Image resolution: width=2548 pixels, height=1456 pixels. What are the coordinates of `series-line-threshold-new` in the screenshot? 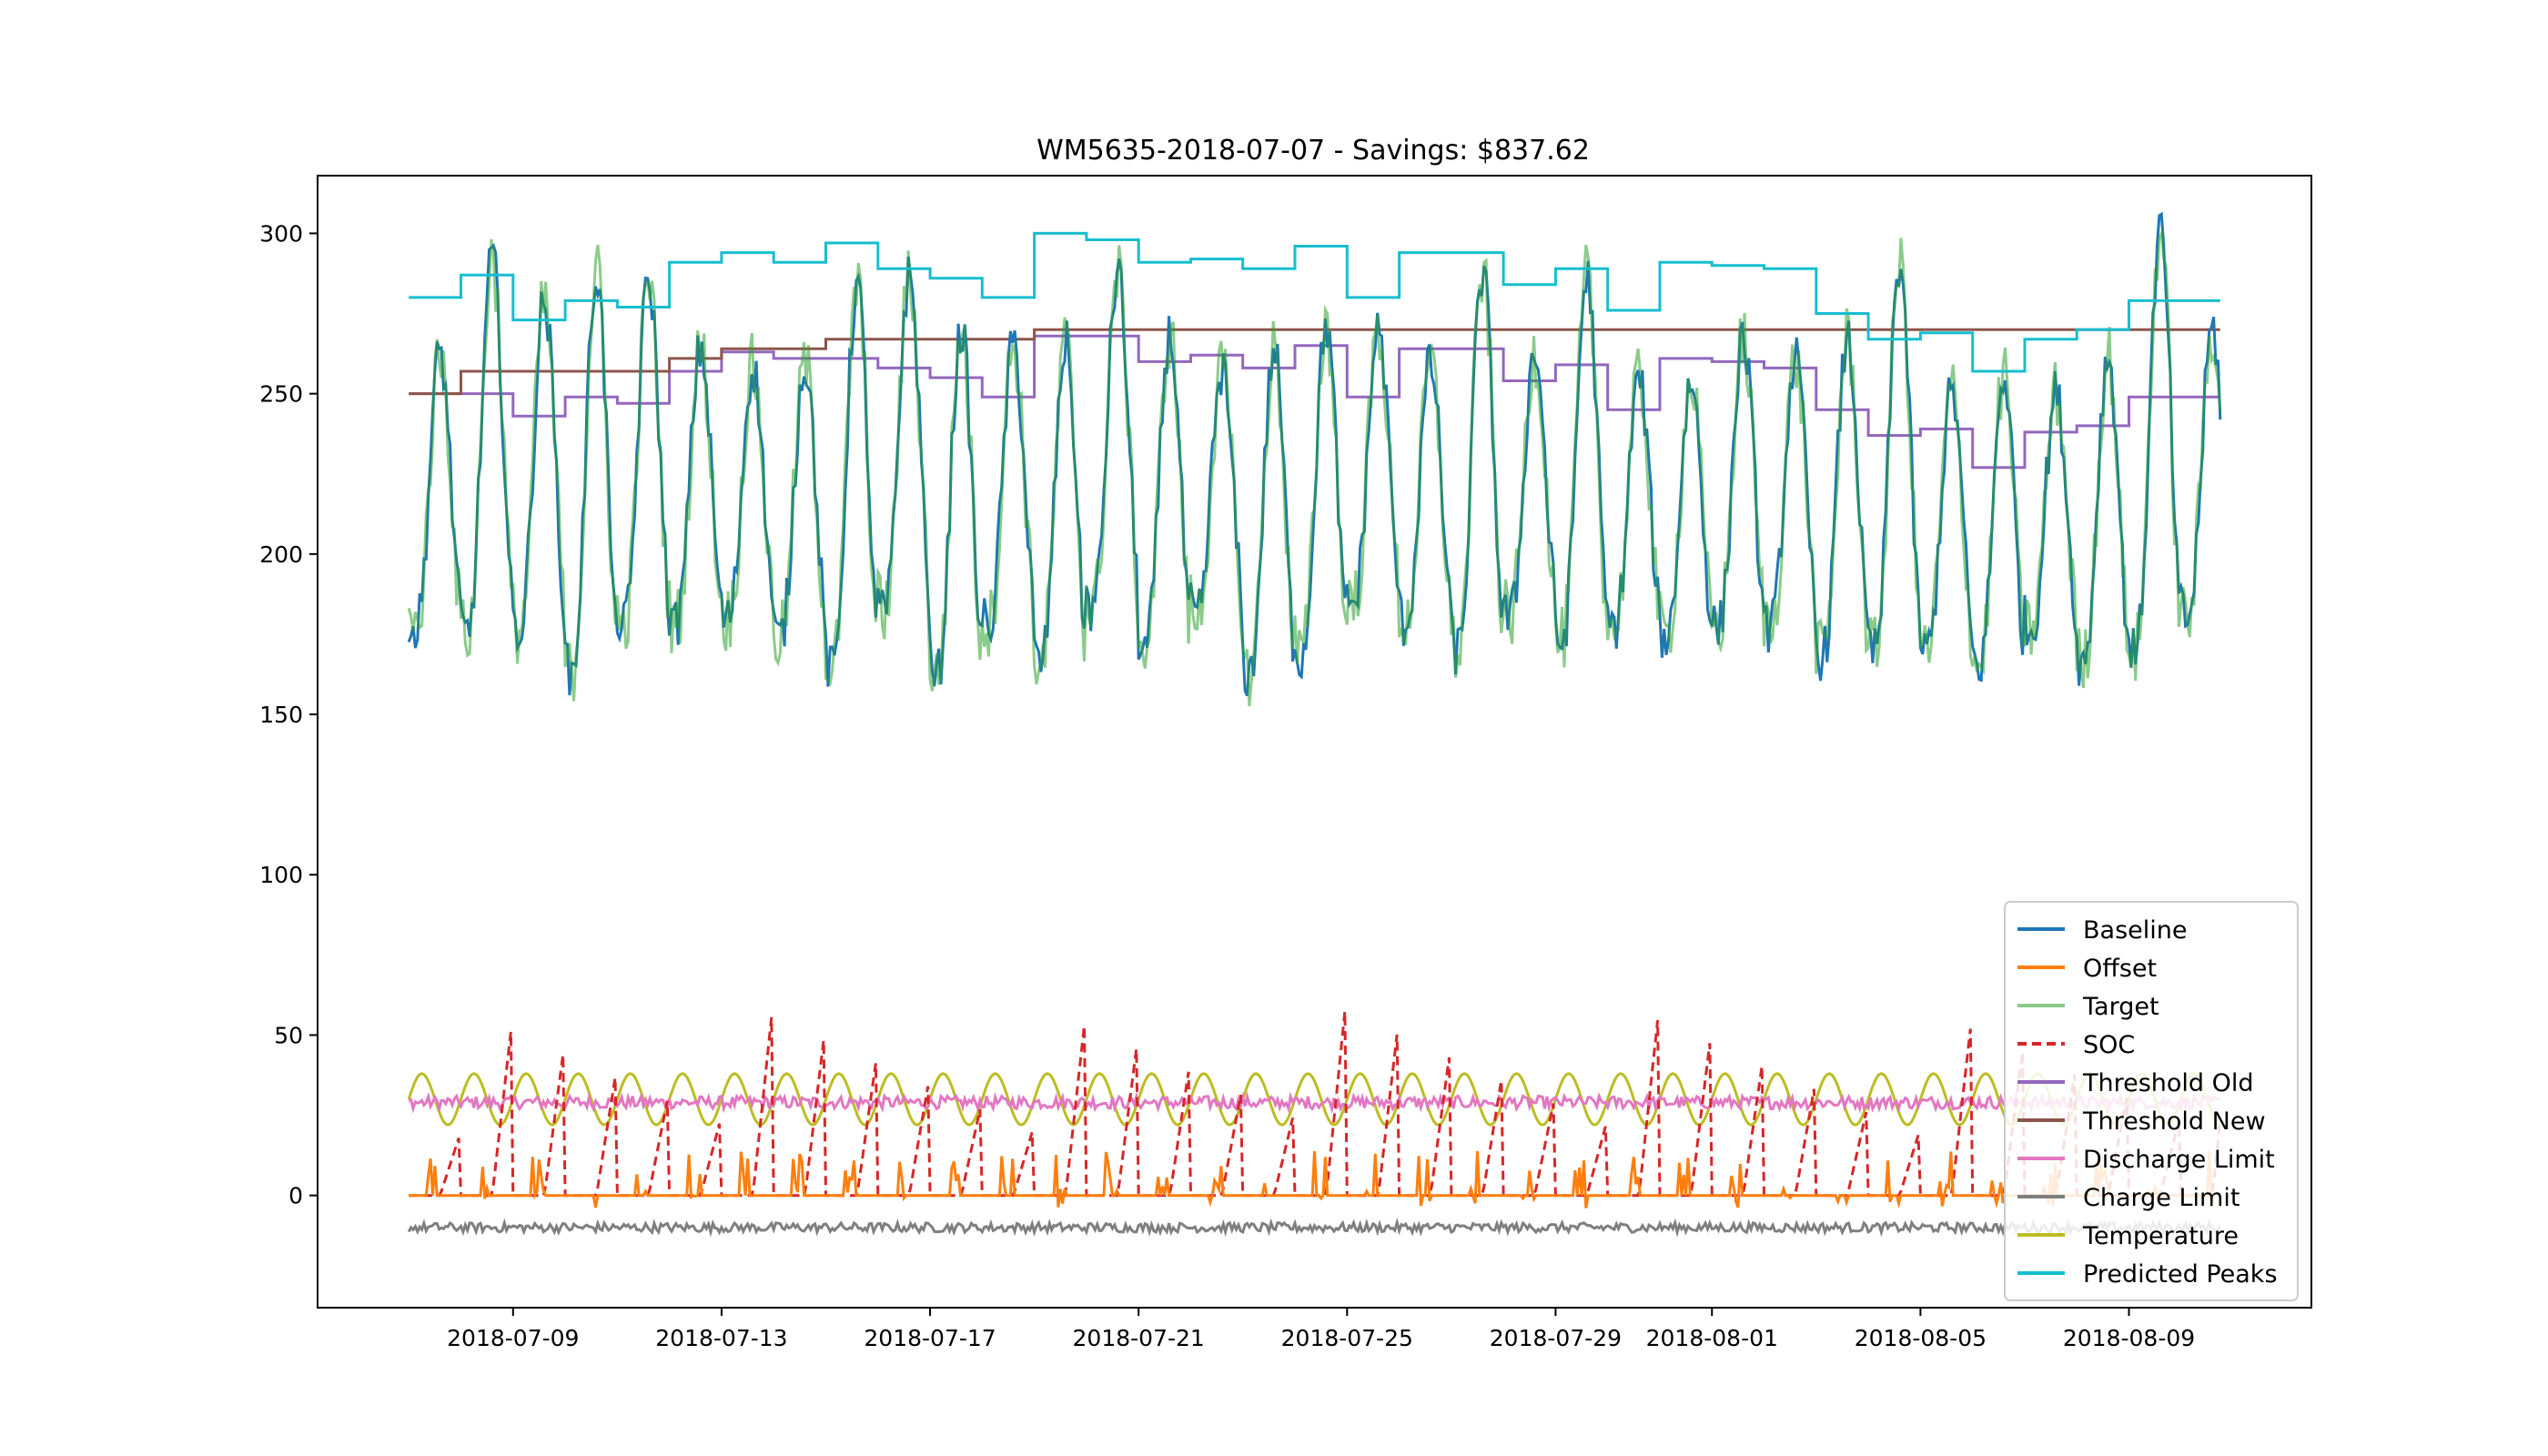 It's located at (1315, 362).